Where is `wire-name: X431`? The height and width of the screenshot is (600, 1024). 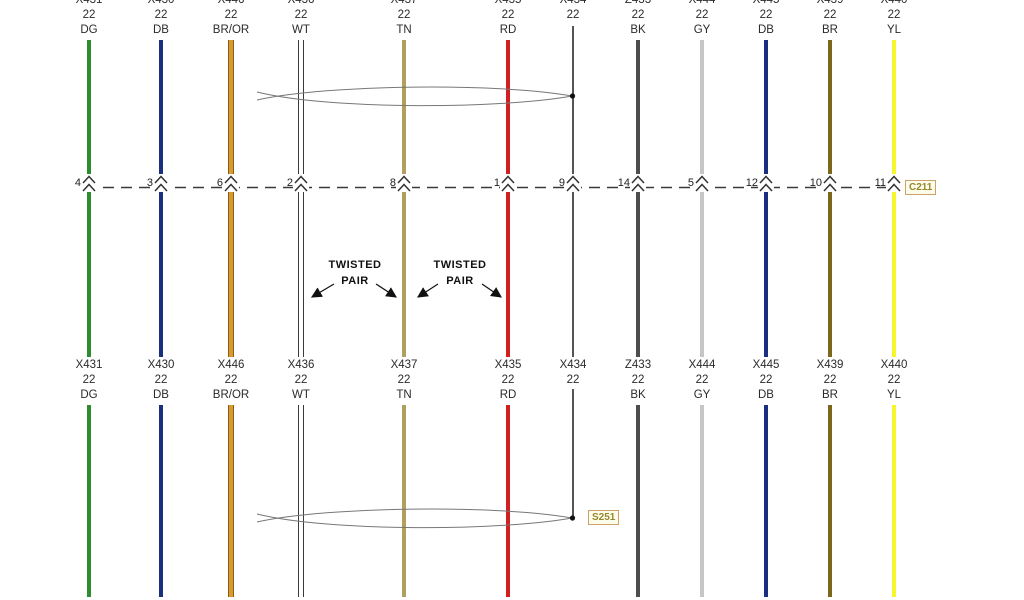 wire-name: X431 is located at coordinates (89, 365).